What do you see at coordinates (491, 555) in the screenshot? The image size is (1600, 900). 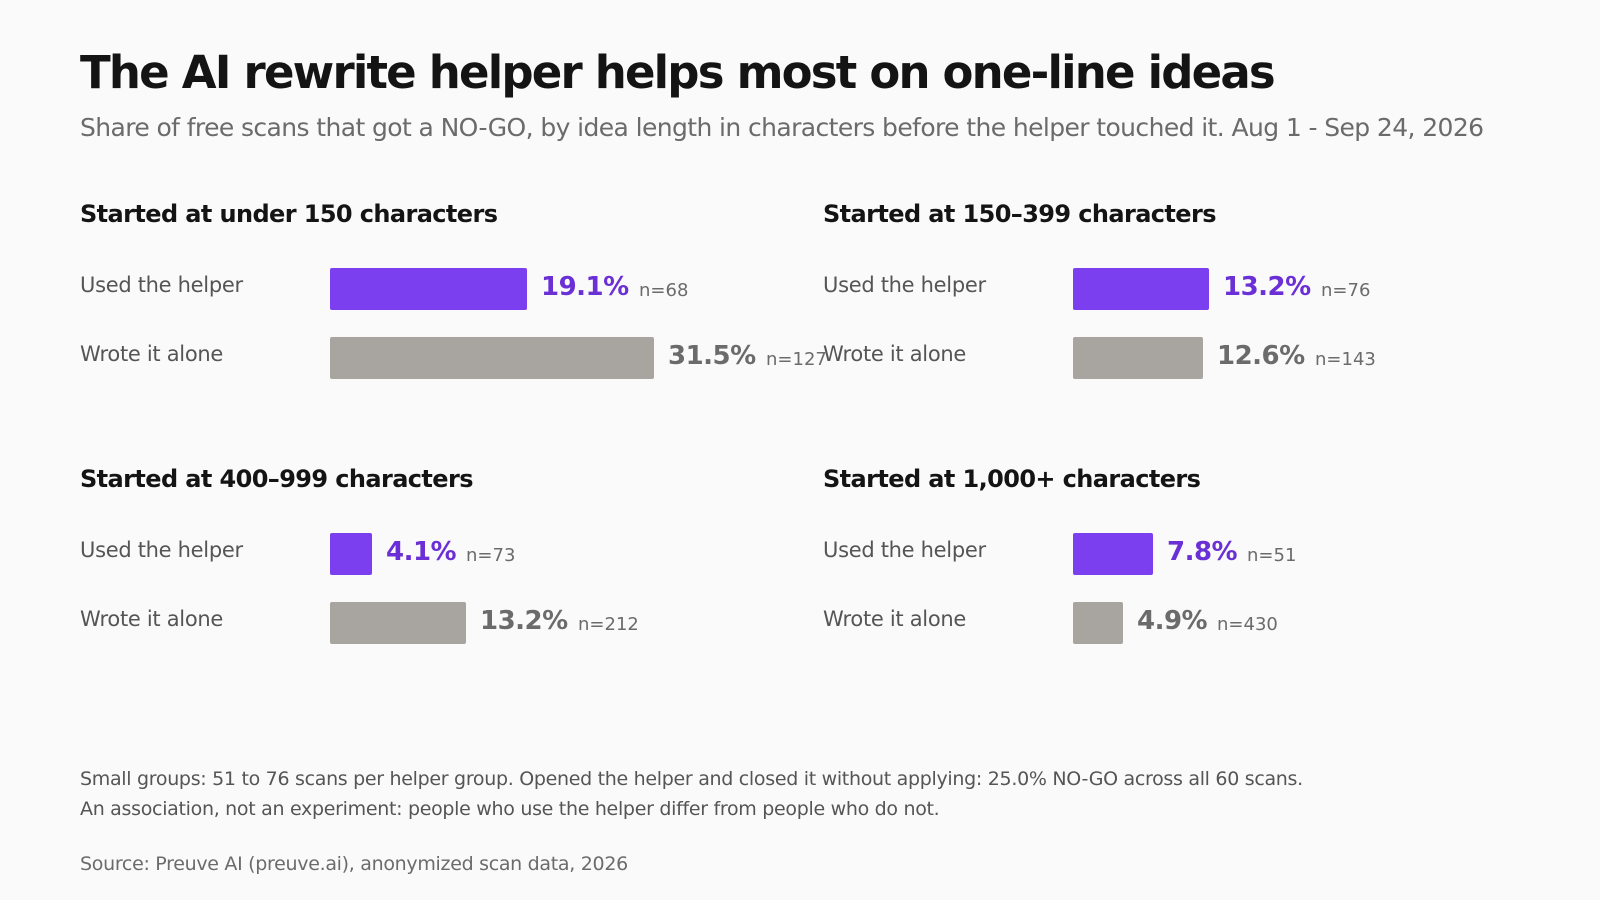 I see `sample-size-label: n=73` at bounding box center [491, 555].